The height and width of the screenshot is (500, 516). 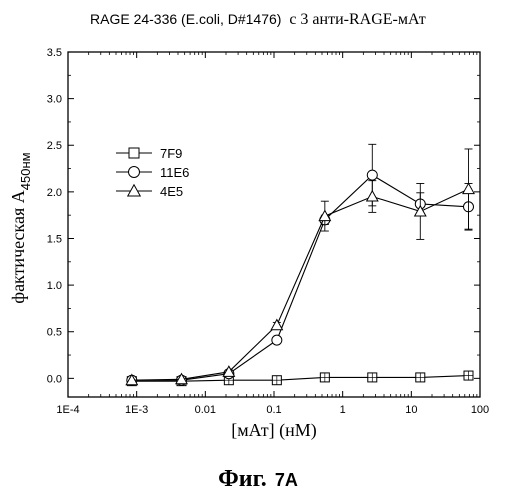 What do you see at coordinates (54, 100) in the screenshot?
I see `y-tick-label: 3.0` at bounding box center [54, 100].